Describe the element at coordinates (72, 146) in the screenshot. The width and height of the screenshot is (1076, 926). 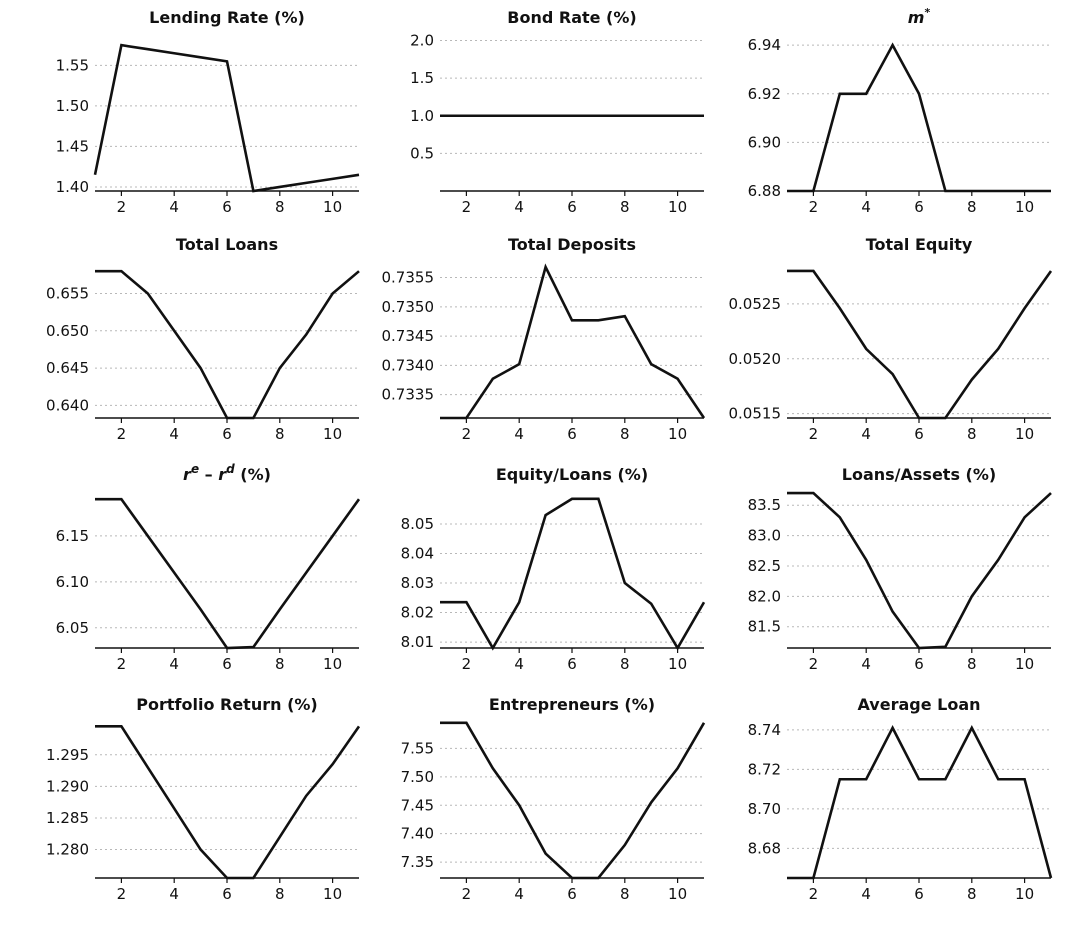
I see `y-tick-label: 1.45` at that location.